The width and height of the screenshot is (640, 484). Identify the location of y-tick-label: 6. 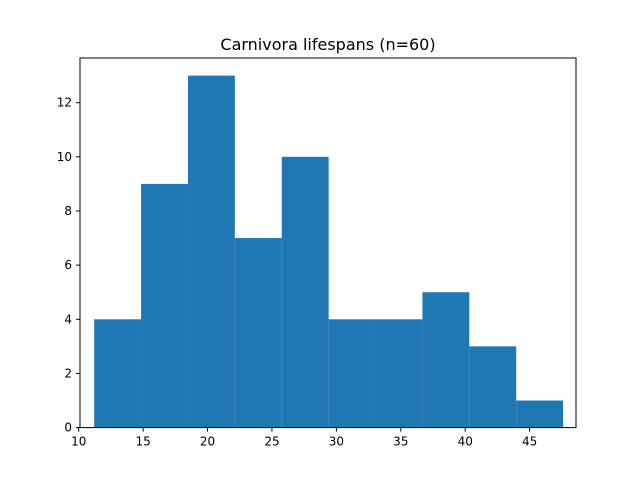
(68, 265).